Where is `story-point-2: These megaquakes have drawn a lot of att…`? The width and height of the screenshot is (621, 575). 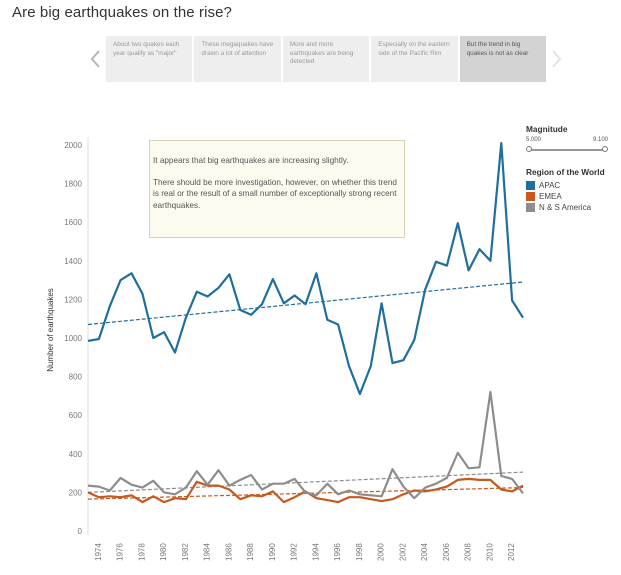 story-point-2: These megaquakes have drawn a lot of att… is located at coordinates (237, 59).